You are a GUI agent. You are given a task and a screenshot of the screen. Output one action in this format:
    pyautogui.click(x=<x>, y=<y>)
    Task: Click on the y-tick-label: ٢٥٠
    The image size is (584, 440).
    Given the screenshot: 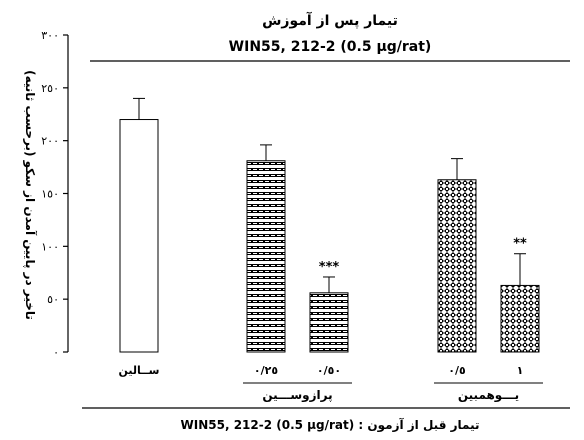 What is the action you would take?
    pyautogui.click(x=50, y=88)
    